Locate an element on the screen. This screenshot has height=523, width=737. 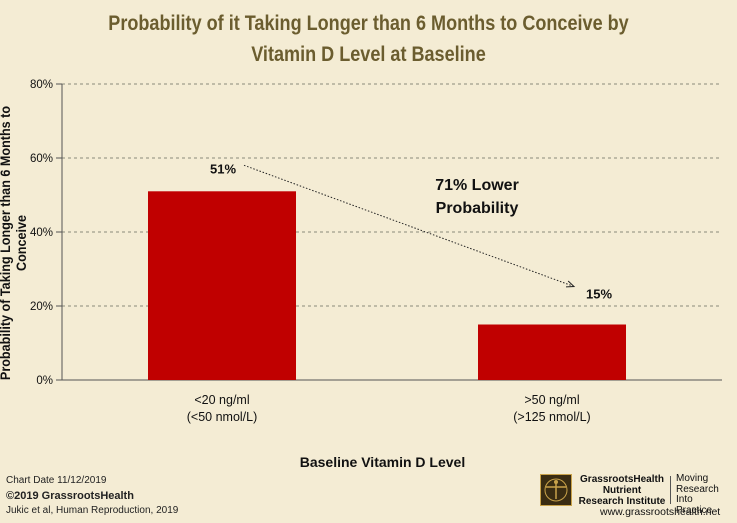
y-tick-label: 20% is located at coordinates (41, 307).